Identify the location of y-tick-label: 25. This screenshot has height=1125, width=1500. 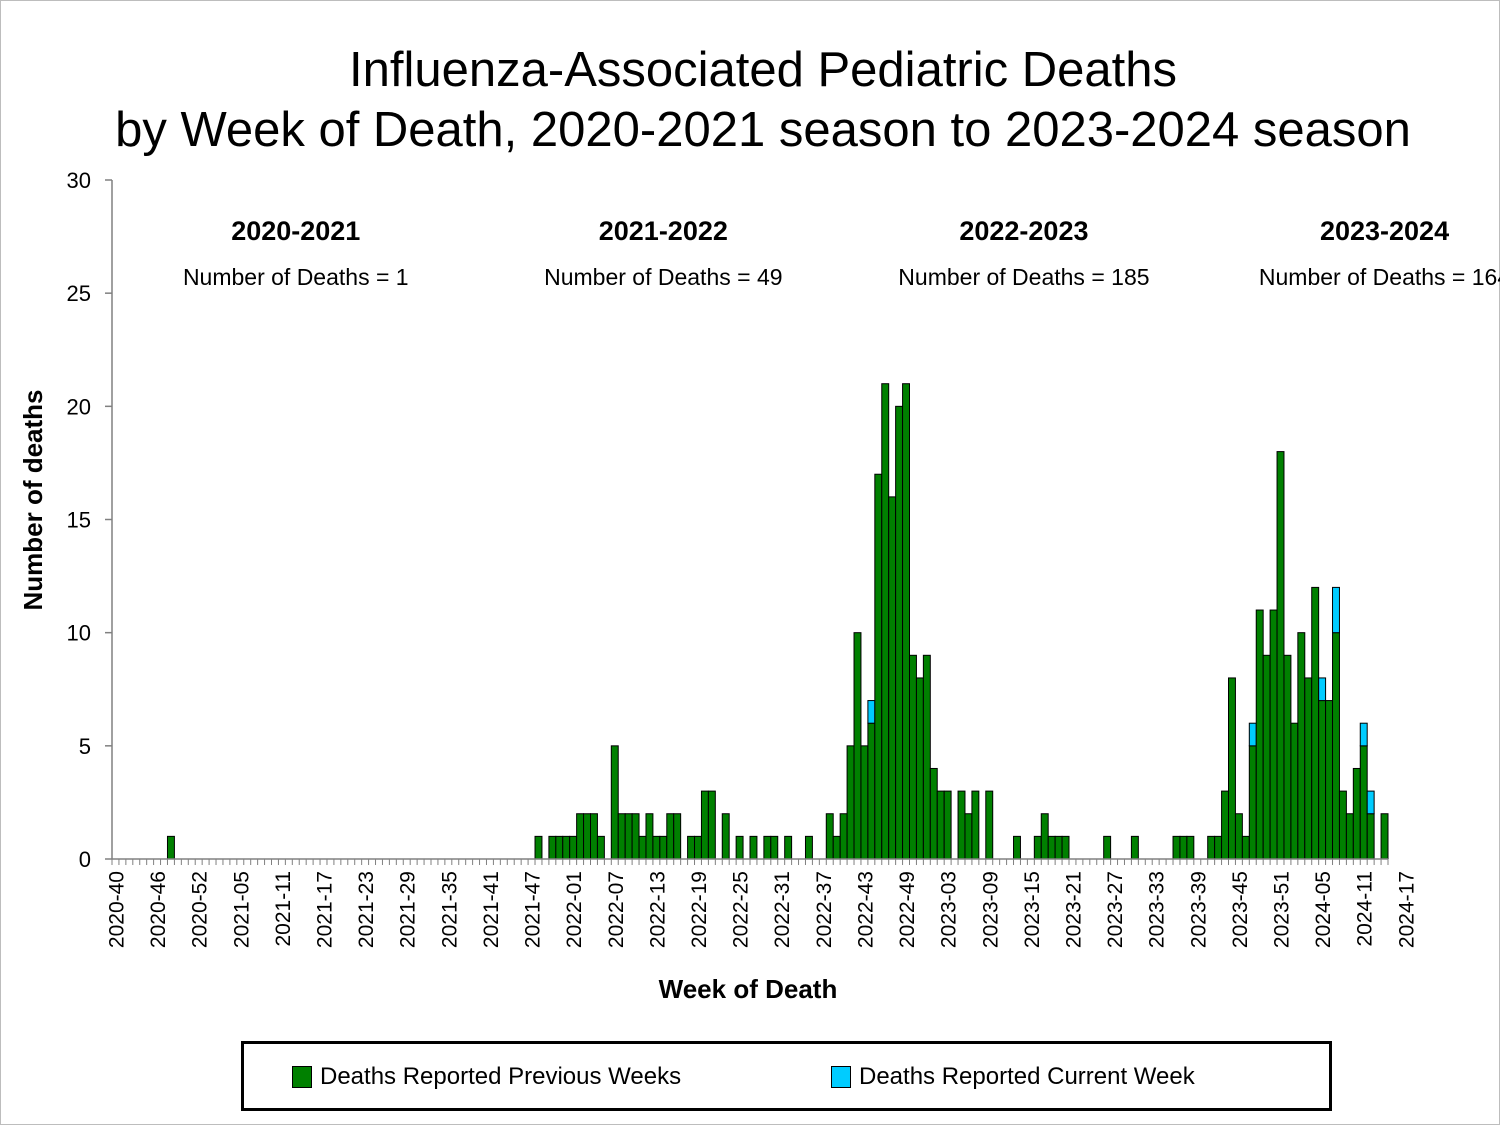
(79, 293).